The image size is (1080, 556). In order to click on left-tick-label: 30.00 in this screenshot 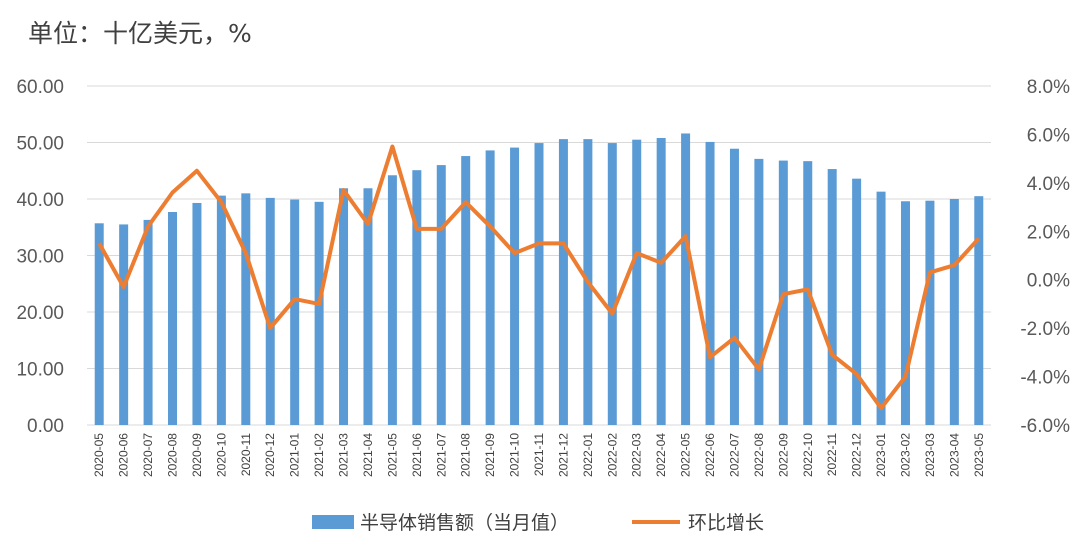, I will do `click(40, 257)`.